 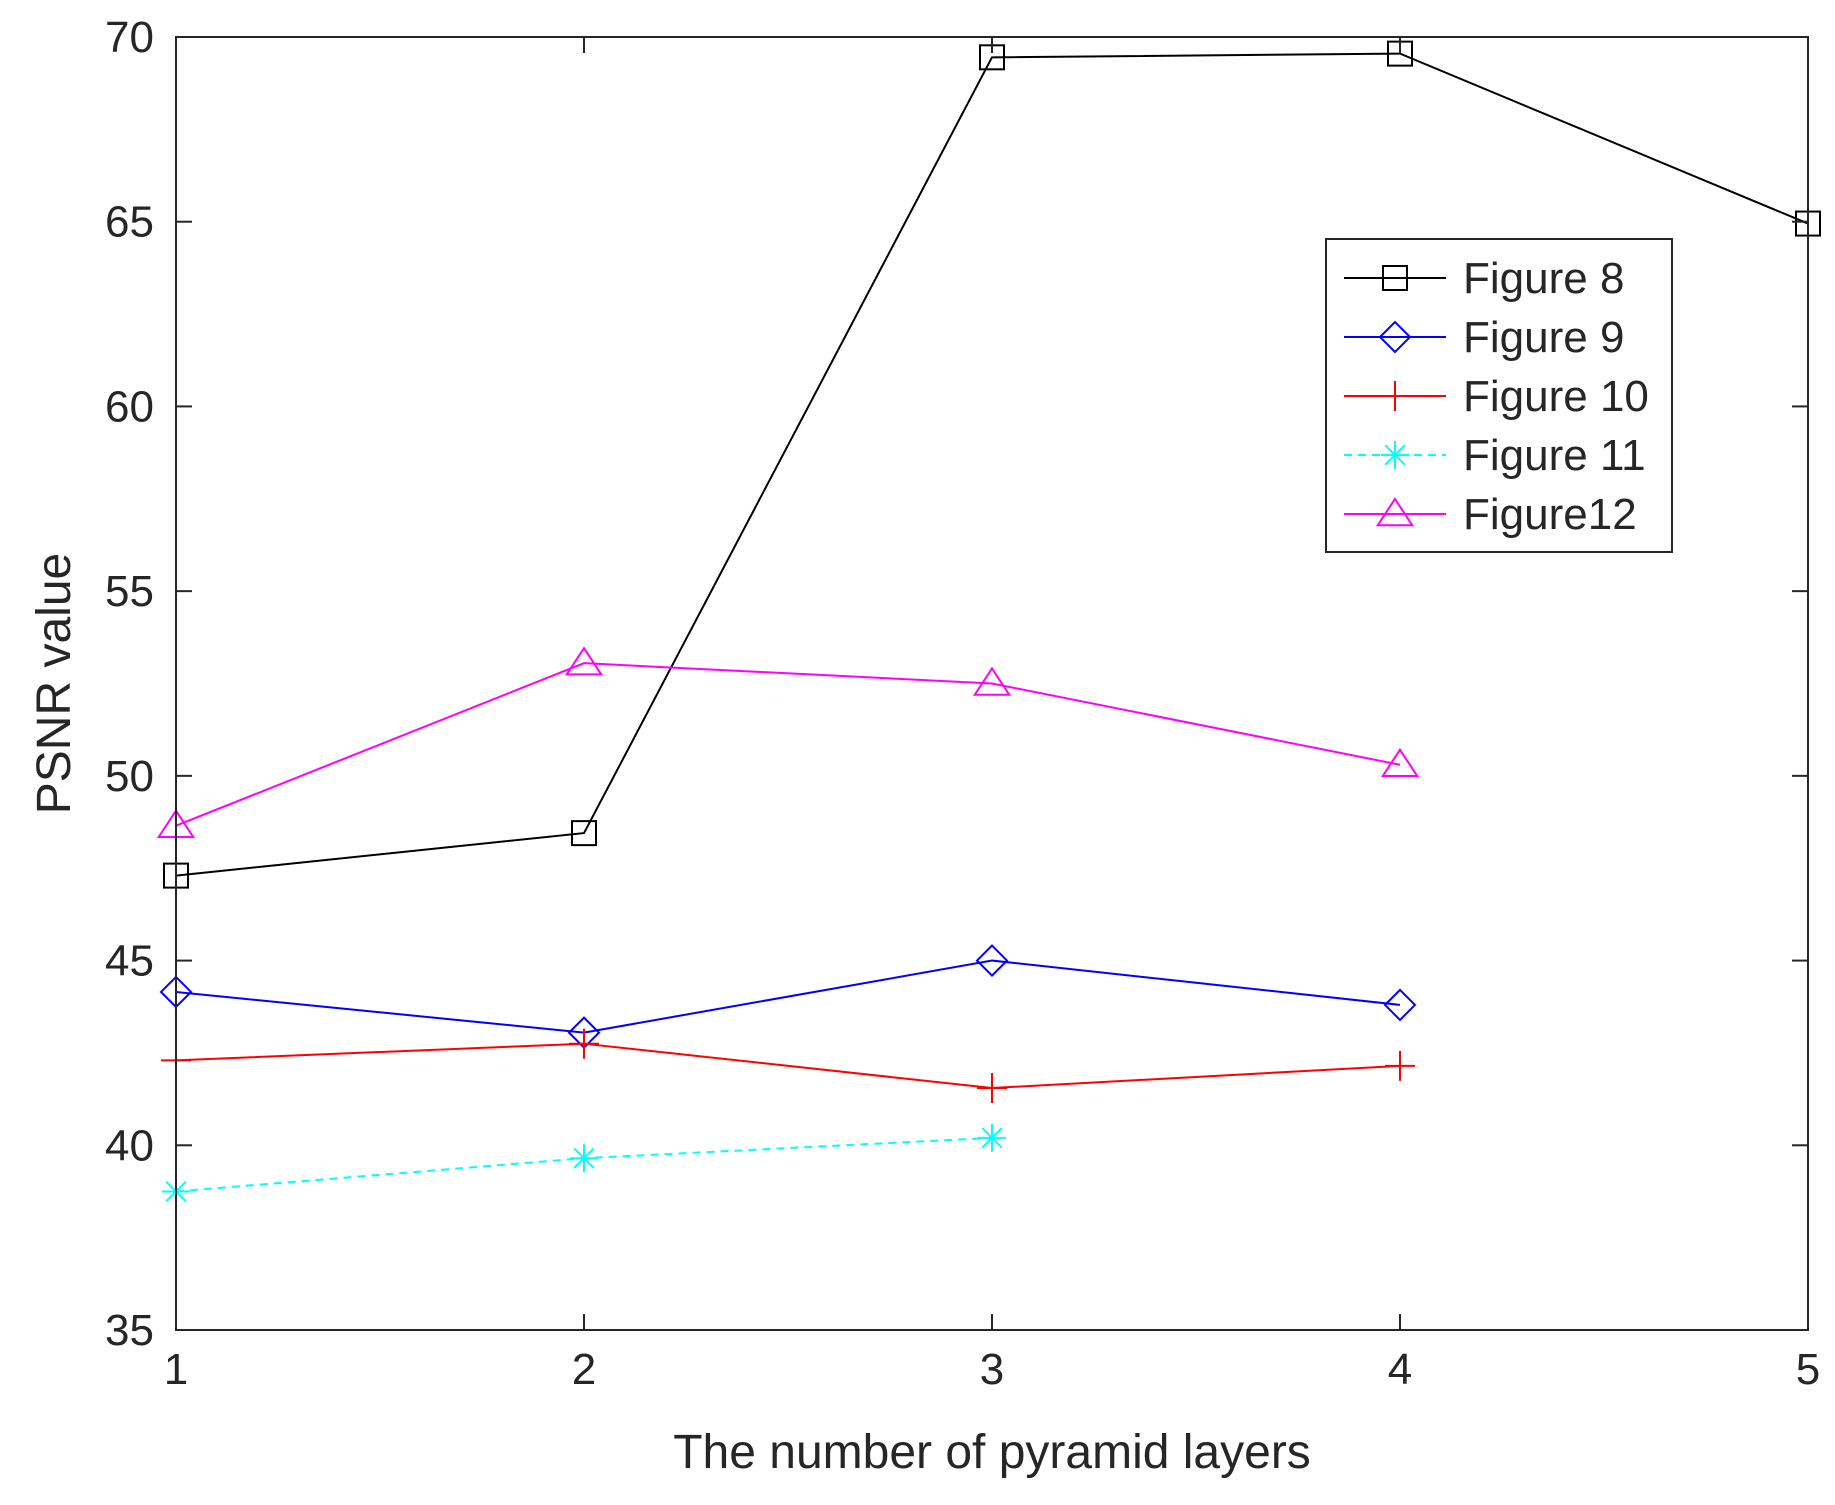 What do you see at coordinates (129, 776) in the screenshot?
I see `y-tick-label: 50` at bounding box center [129, 776].